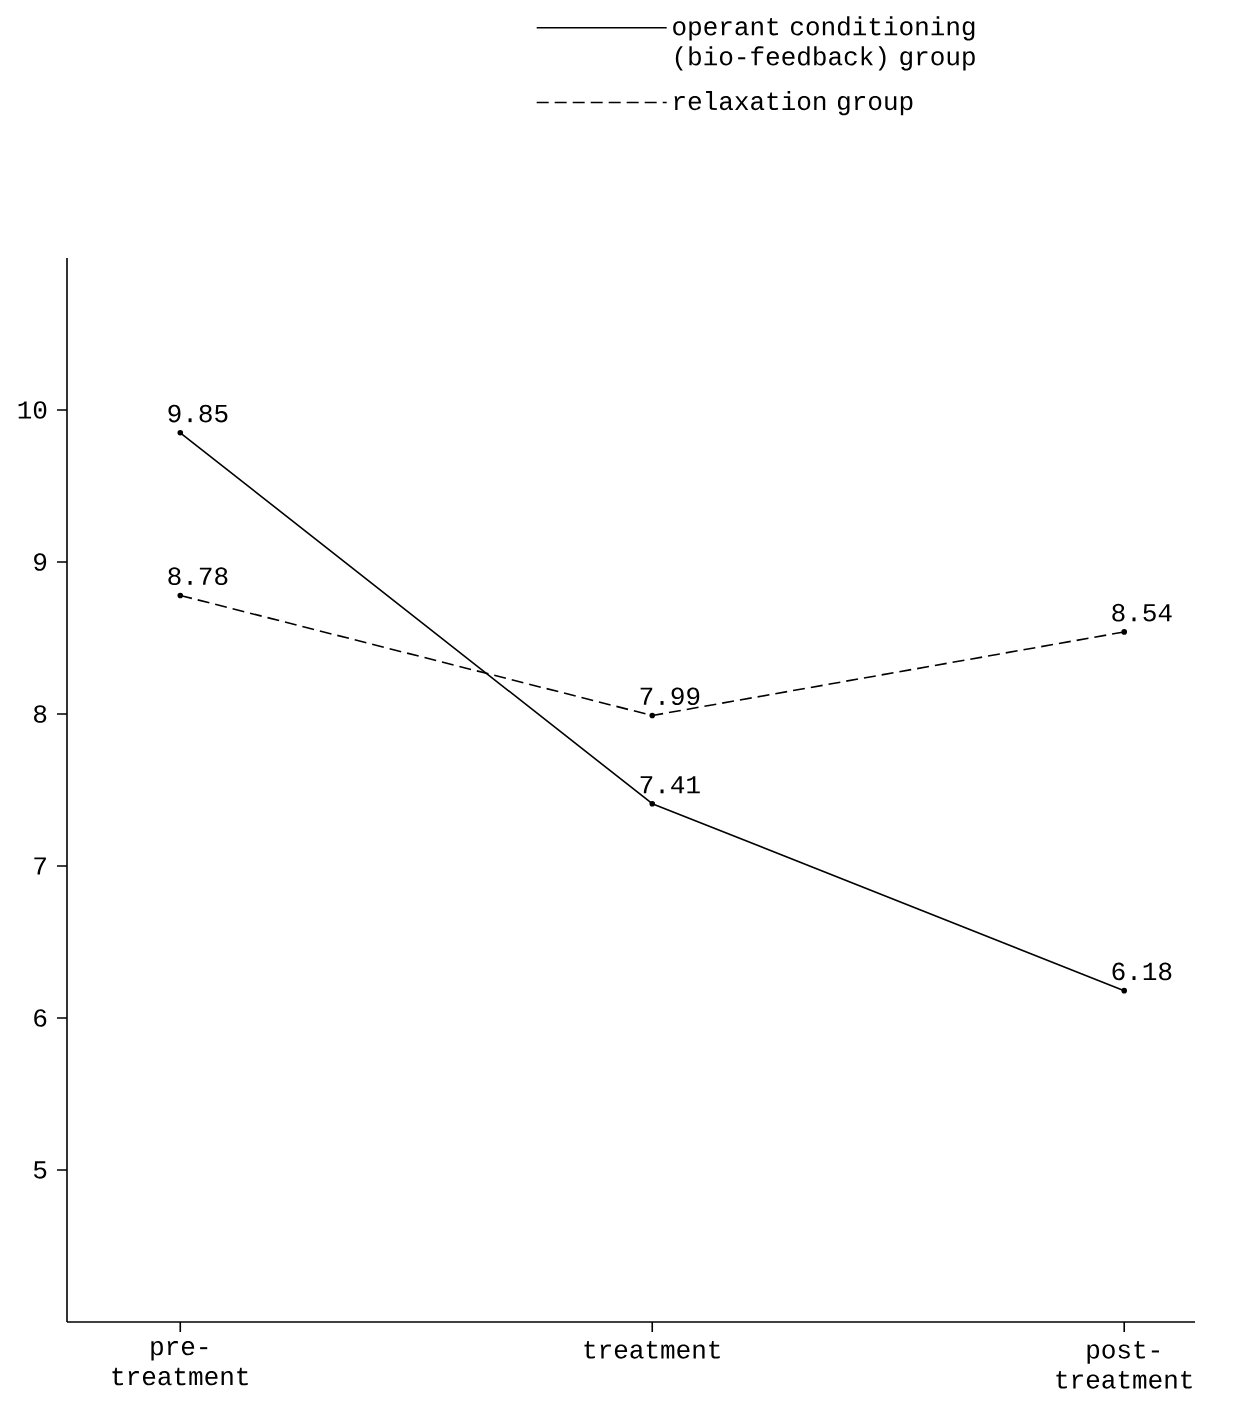 This screenshot has height=1418, width=1242. What do you see at coordinates (40, 866) in the screenshot?
I see `y-tick-label: 7` at bounding box center [40, 866].